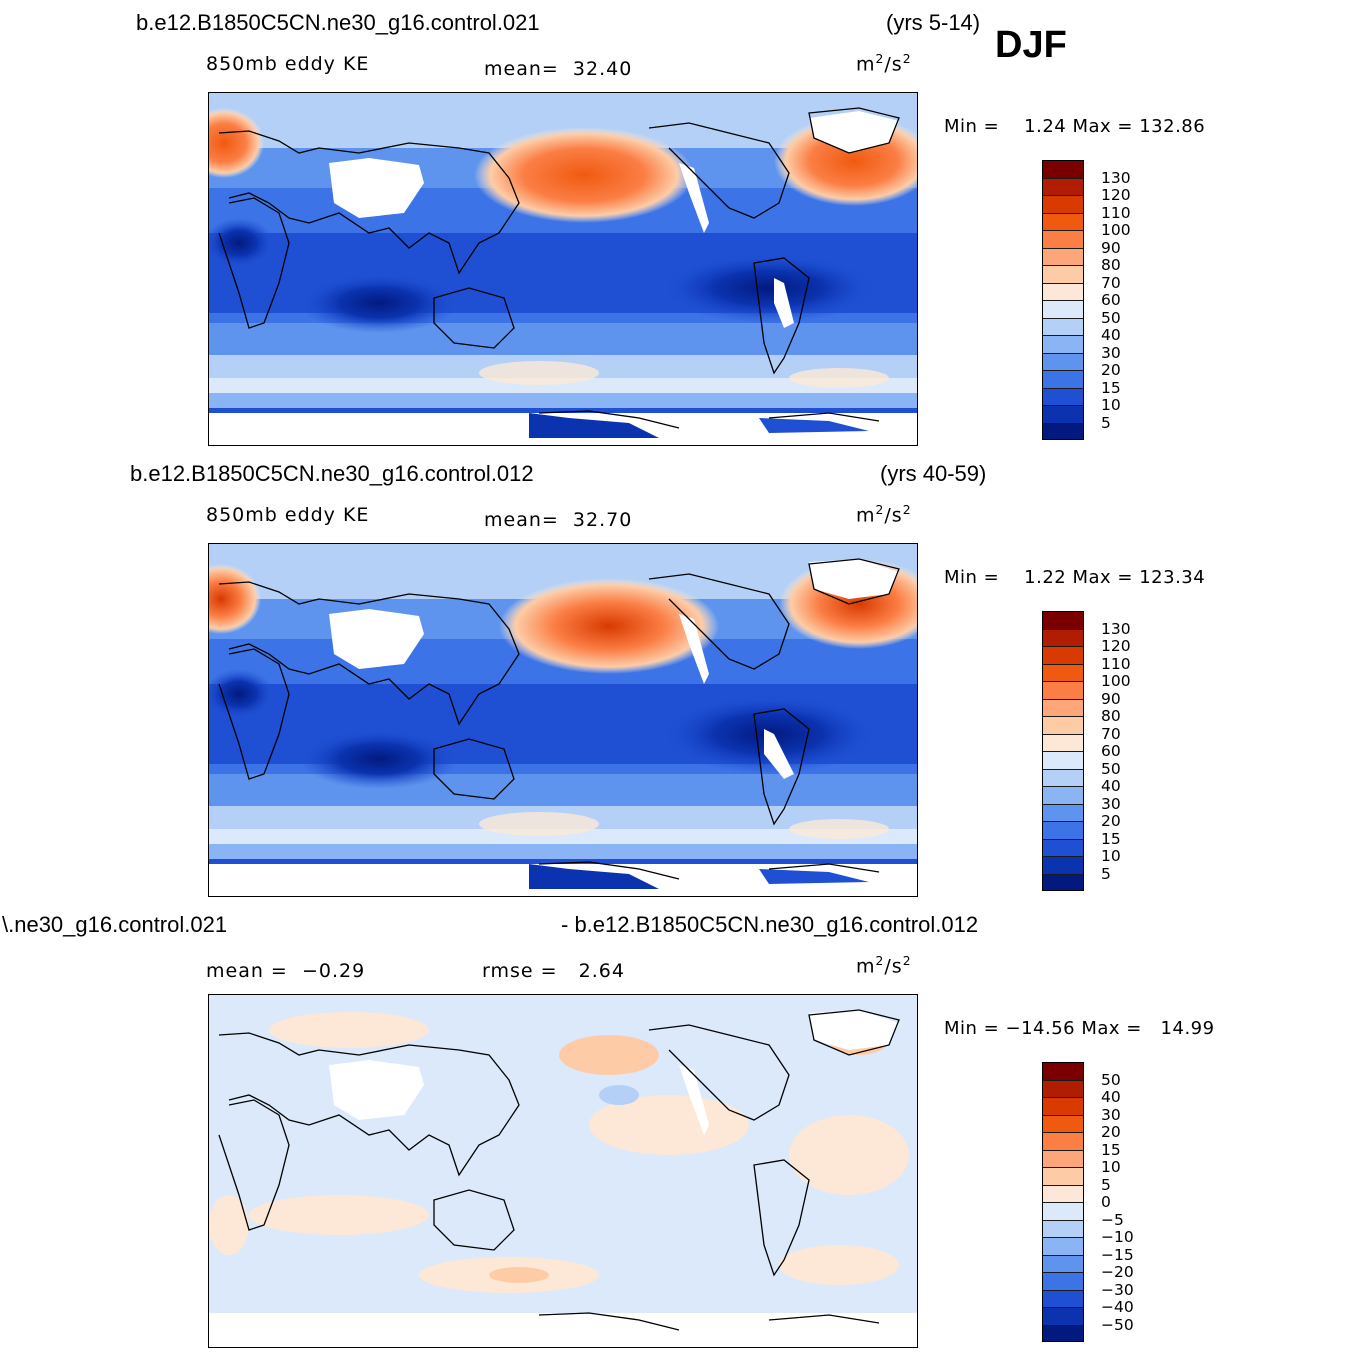  I want to click on colorbar-label: −10, so click(1117, 1237).